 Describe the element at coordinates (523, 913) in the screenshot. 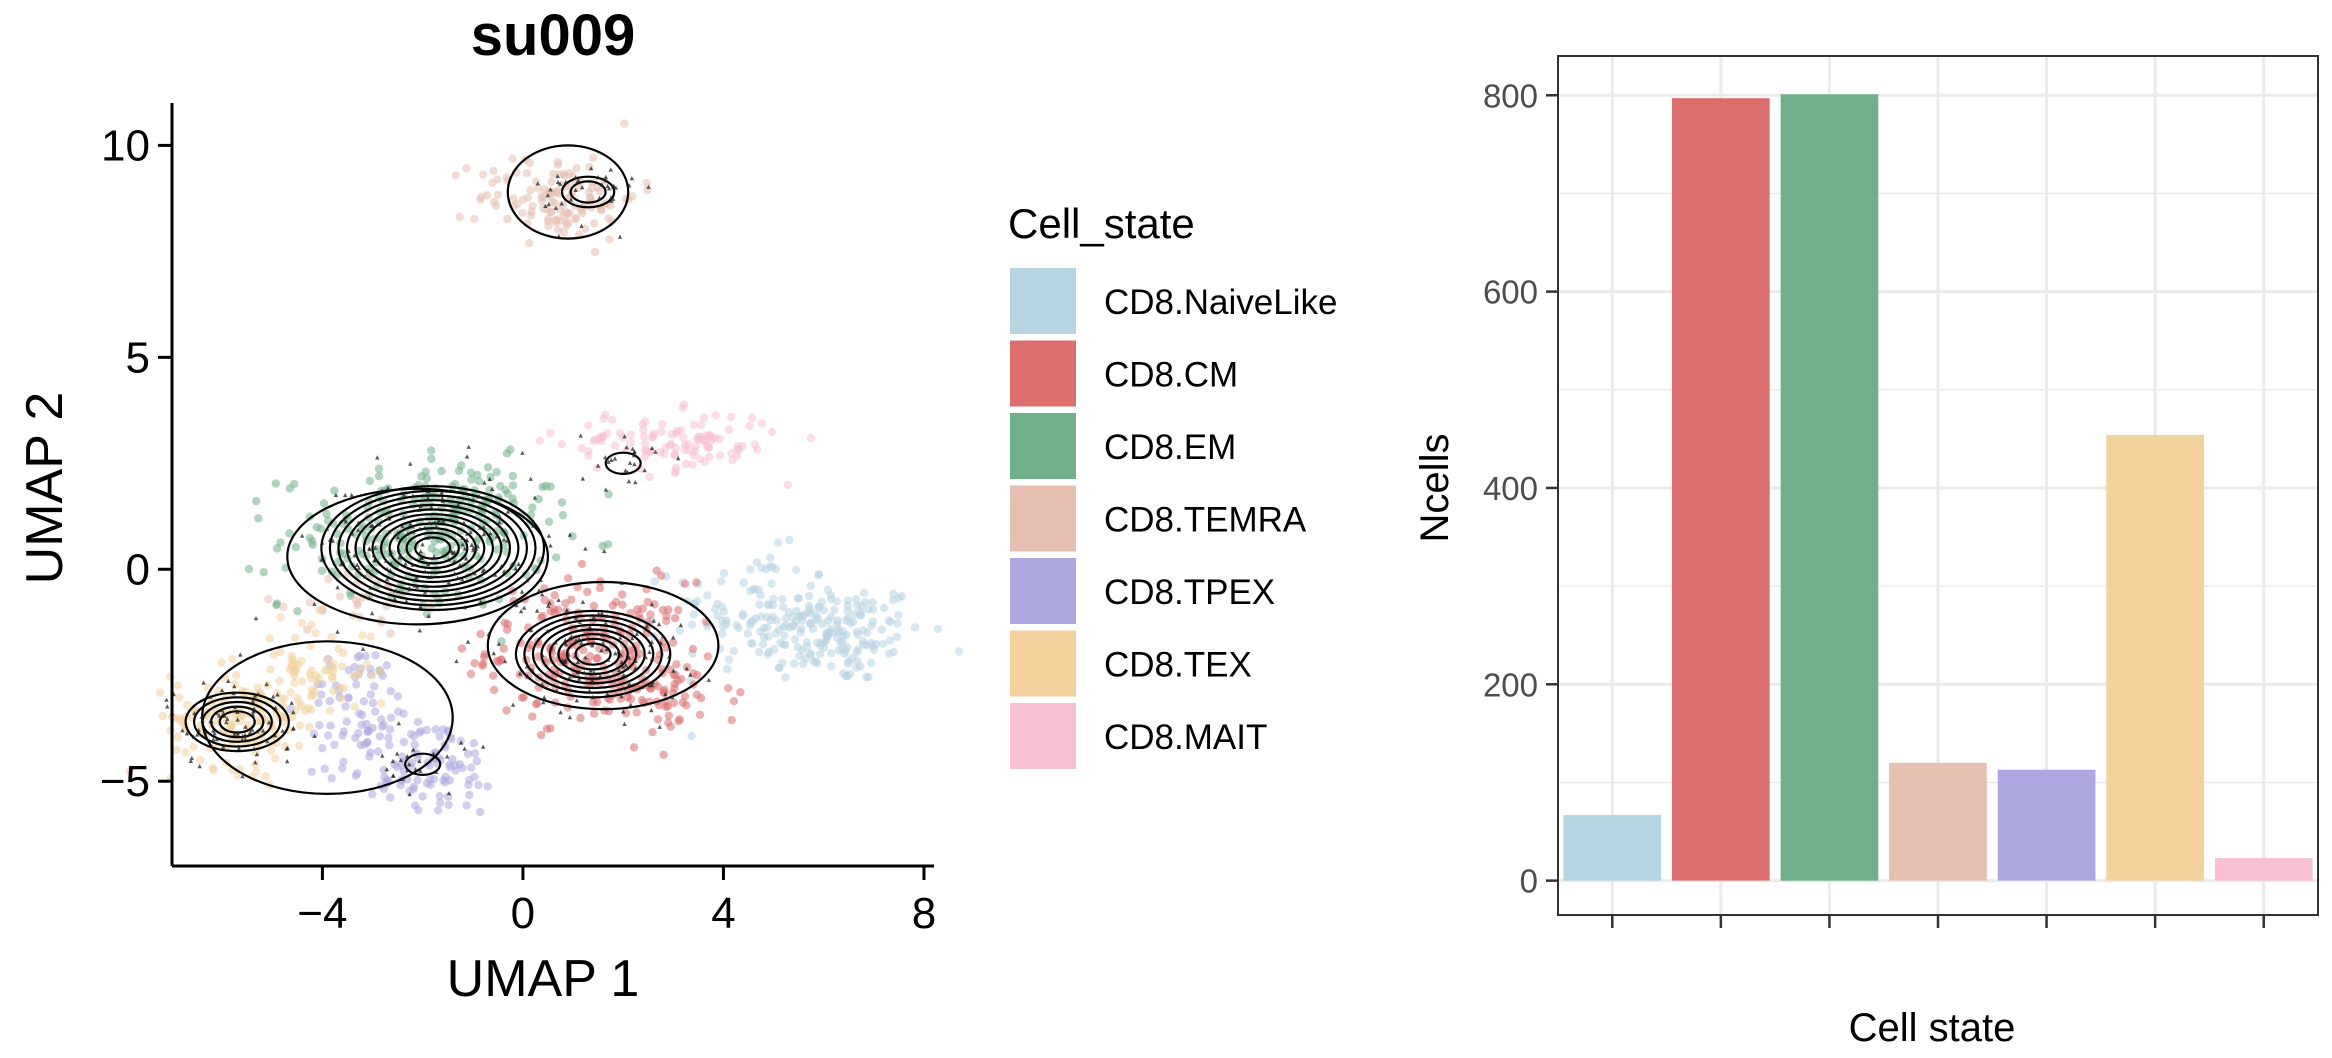

I see `umap-x-tick-label: 0` at that location.